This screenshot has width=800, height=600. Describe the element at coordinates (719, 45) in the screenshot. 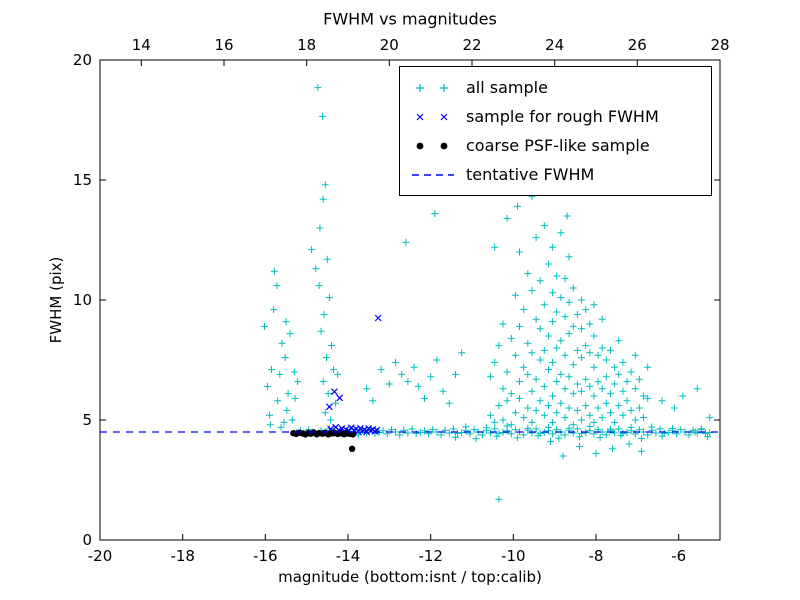

I see `top-tick-label: 28` at that location.